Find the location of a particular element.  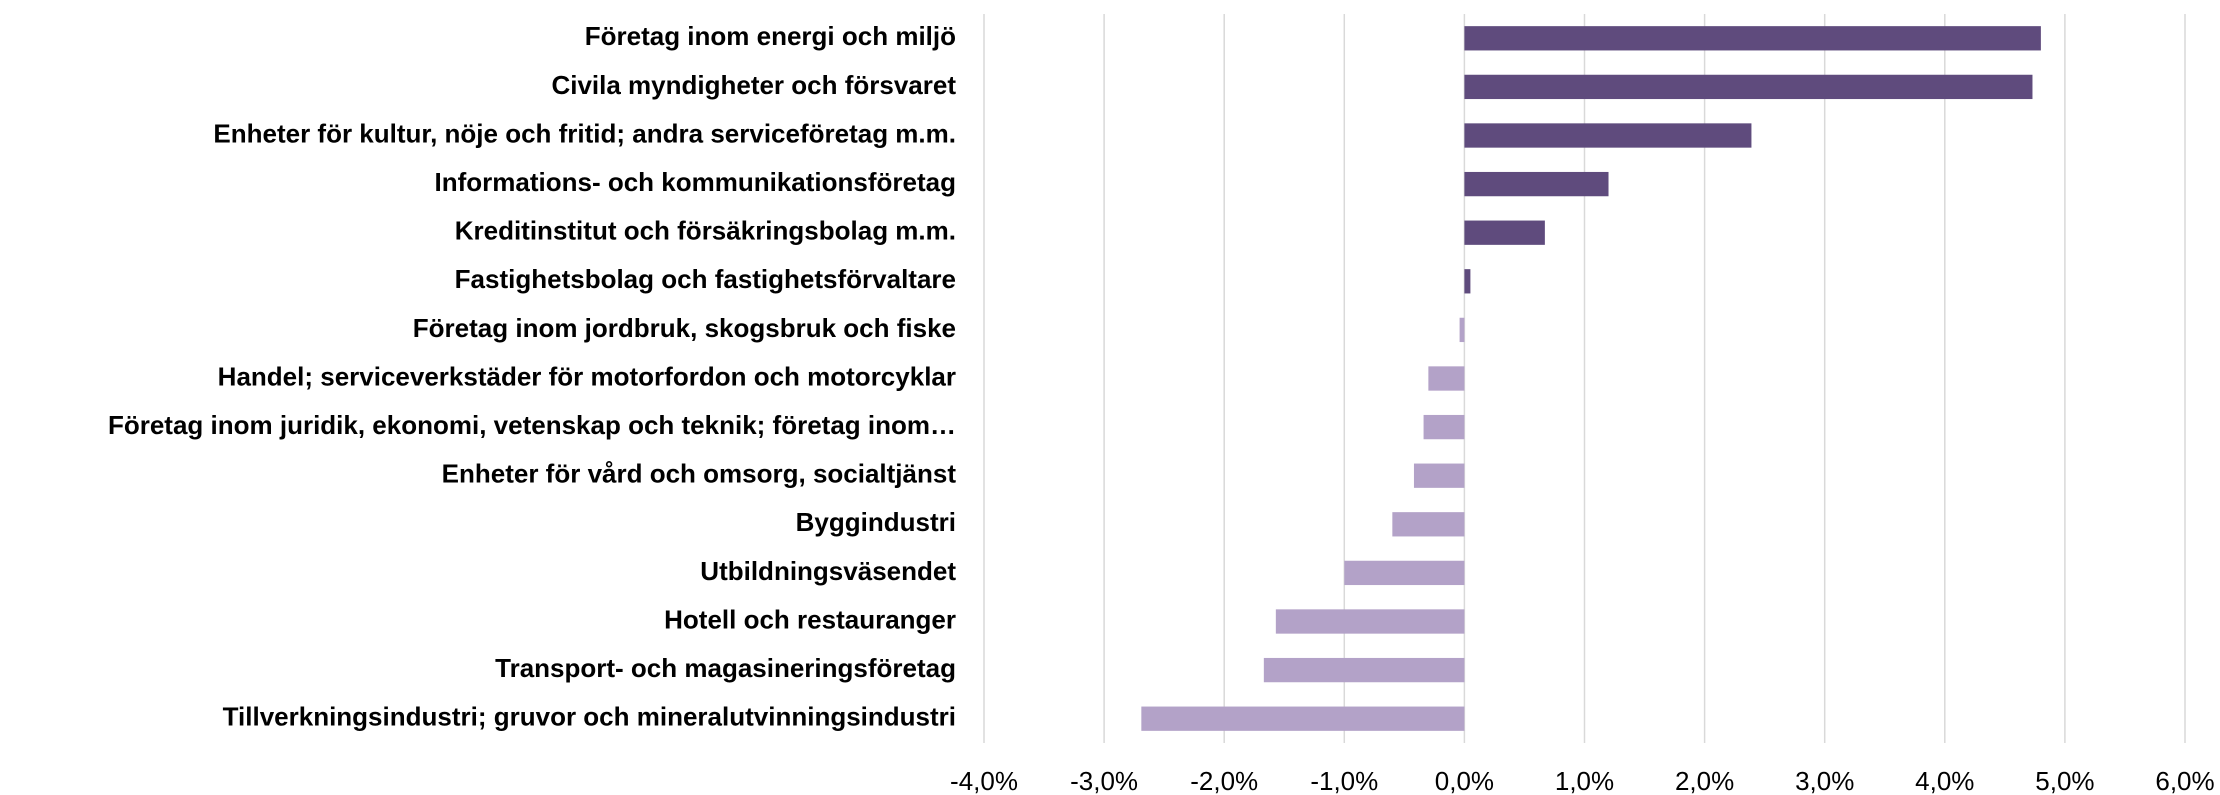

x-tick-label: 6,0% is located at coordinates (2184, 780).